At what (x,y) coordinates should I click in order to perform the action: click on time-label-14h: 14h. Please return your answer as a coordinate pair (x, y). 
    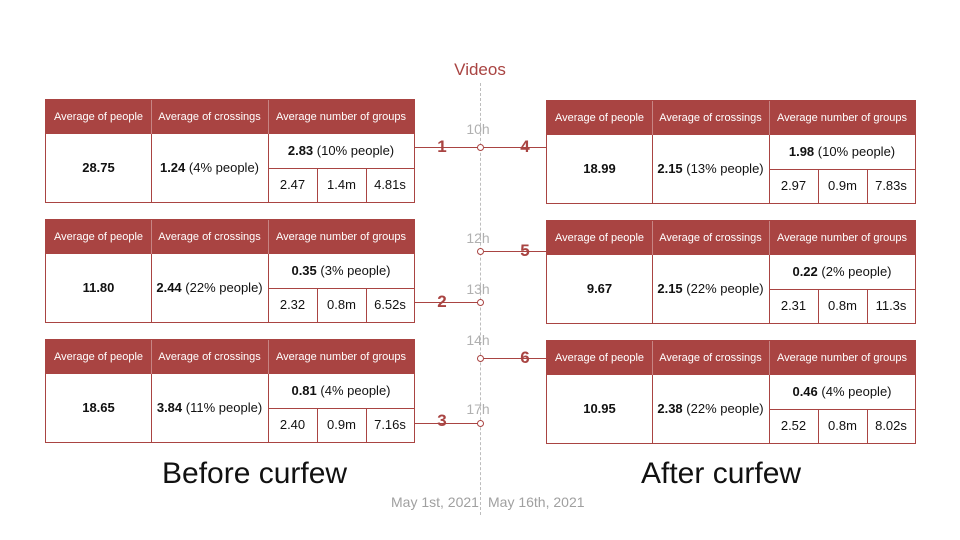
    Looking at the image, I should click on (478, 340).